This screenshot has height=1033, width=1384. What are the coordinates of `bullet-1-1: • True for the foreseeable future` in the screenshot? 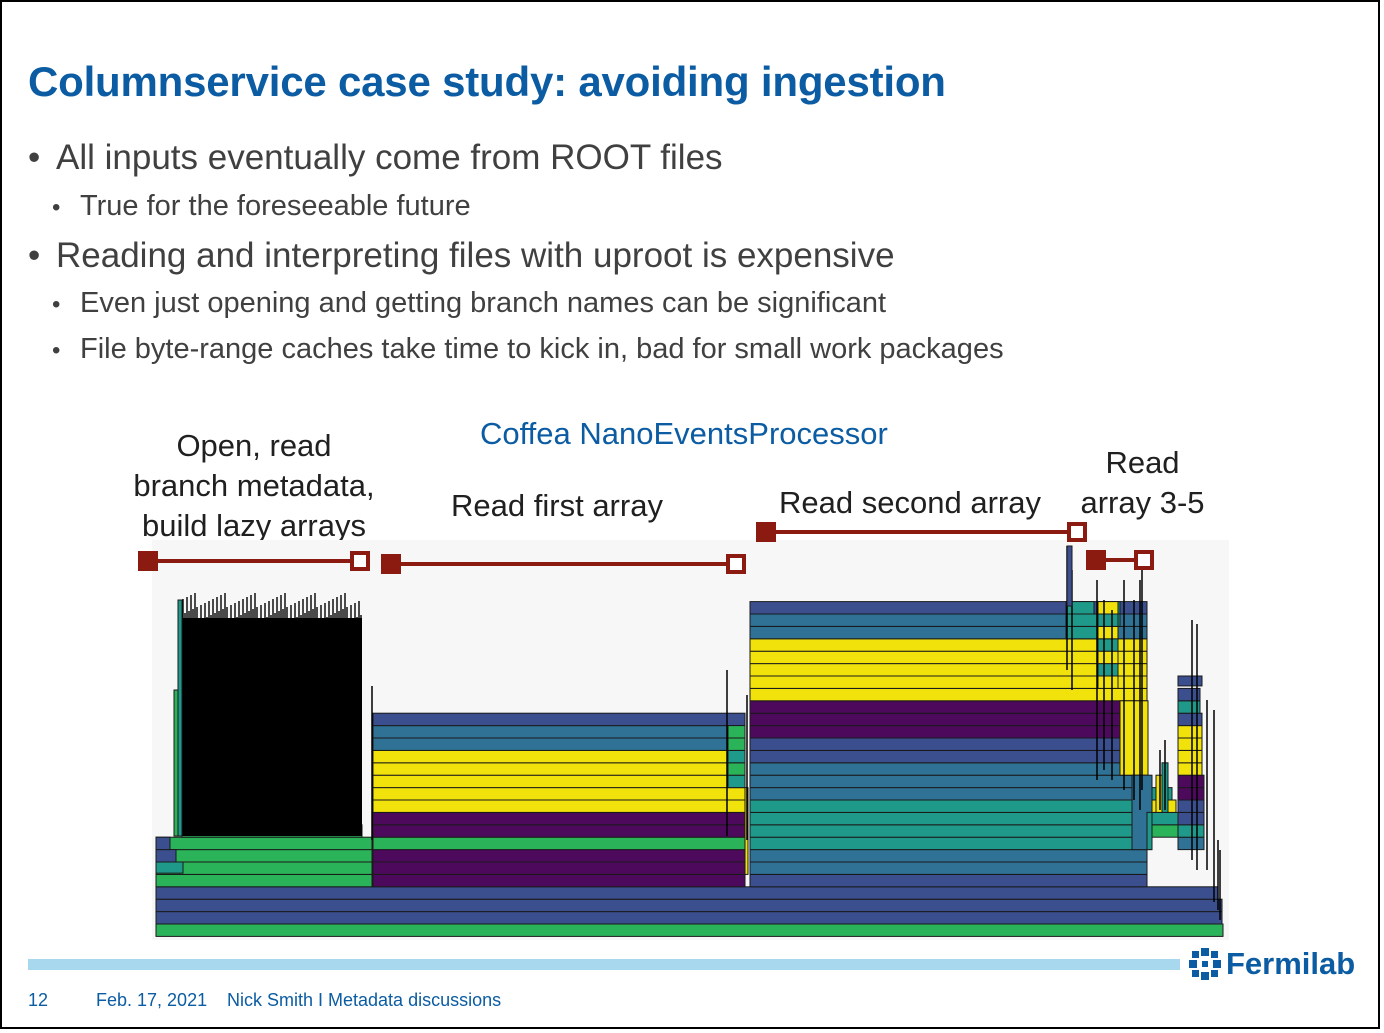 It's located at (261, 206).